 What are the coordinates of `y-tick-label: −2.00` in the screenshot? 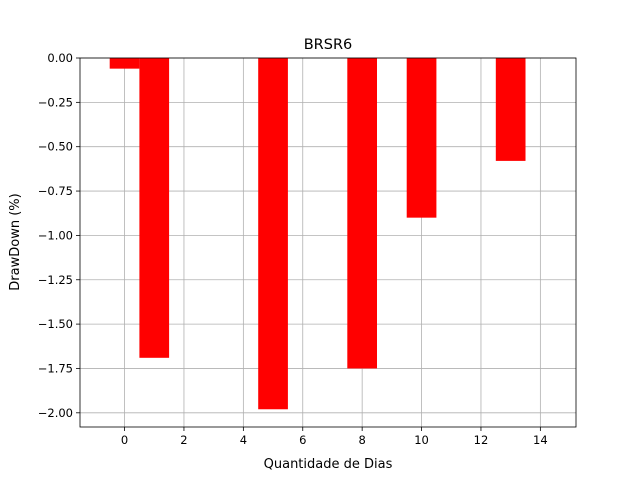 It's located at (55, 413).